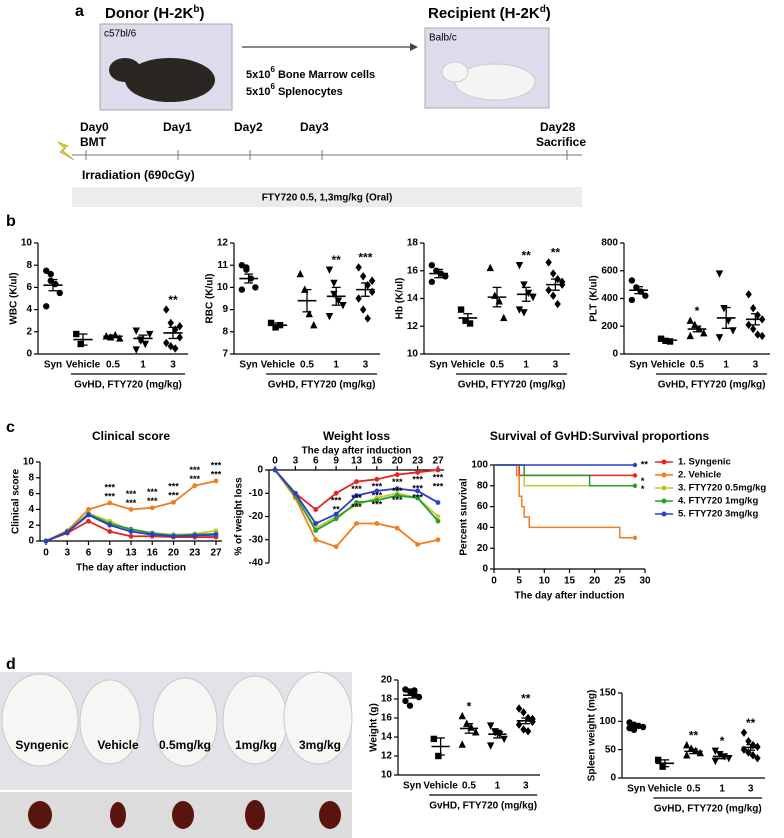  What do you see at coordinates (336, 461) in the screenshot?
I see `x-tick-label: 9` at bounding box center [336, 461].